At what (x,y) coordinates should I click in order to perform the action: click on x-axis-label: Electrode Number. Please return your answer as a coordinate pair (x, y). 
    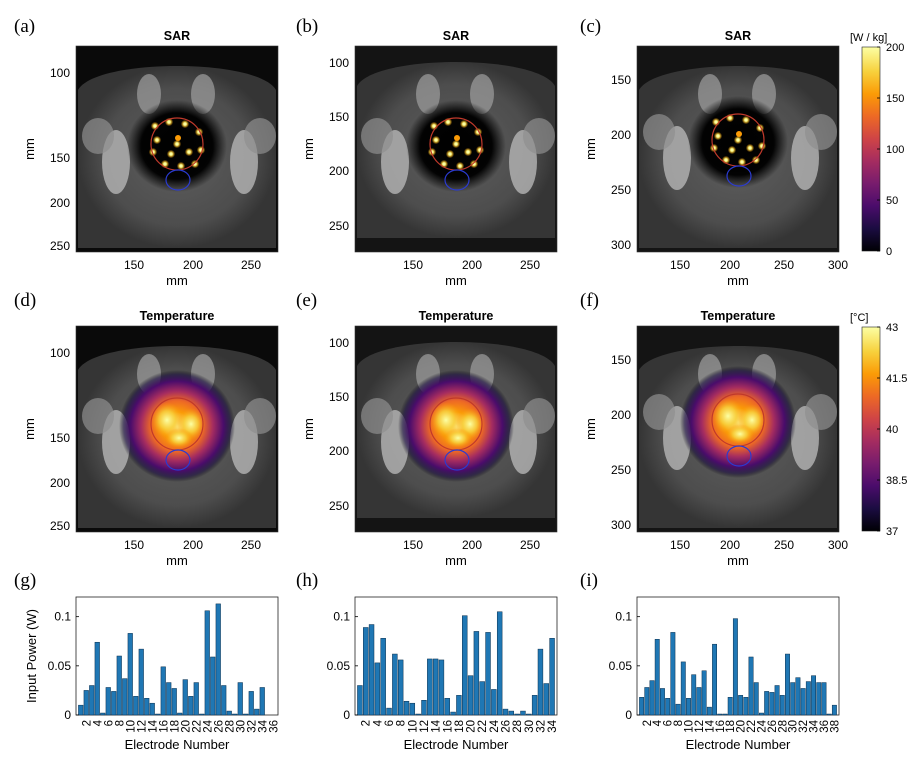
    Looking at the image, I should click on (456, 744).